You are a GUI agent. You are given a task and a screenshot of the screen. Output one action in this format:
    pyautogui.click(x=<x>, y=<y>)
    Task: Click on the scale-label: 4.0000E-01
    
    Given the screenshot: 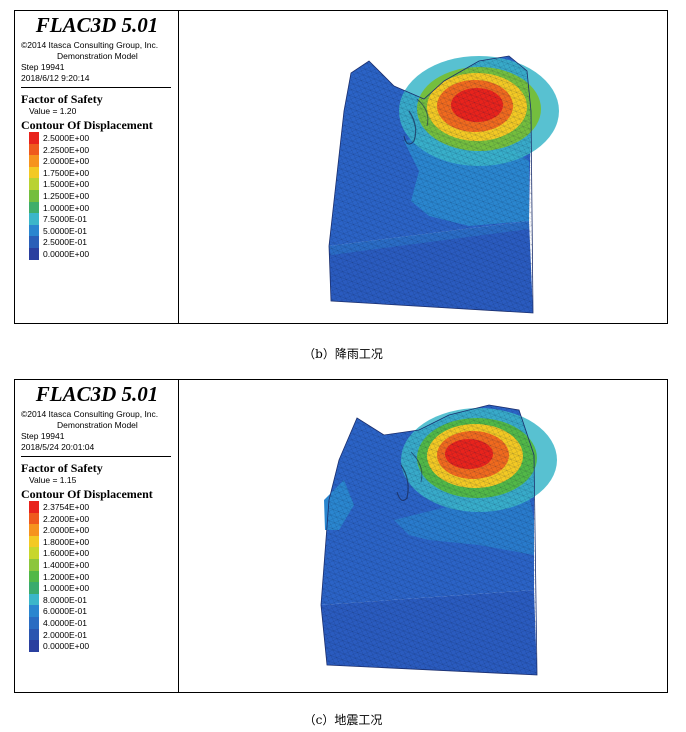 What is the action you would take?
    pyautogui.click(x=65, y=622)
    